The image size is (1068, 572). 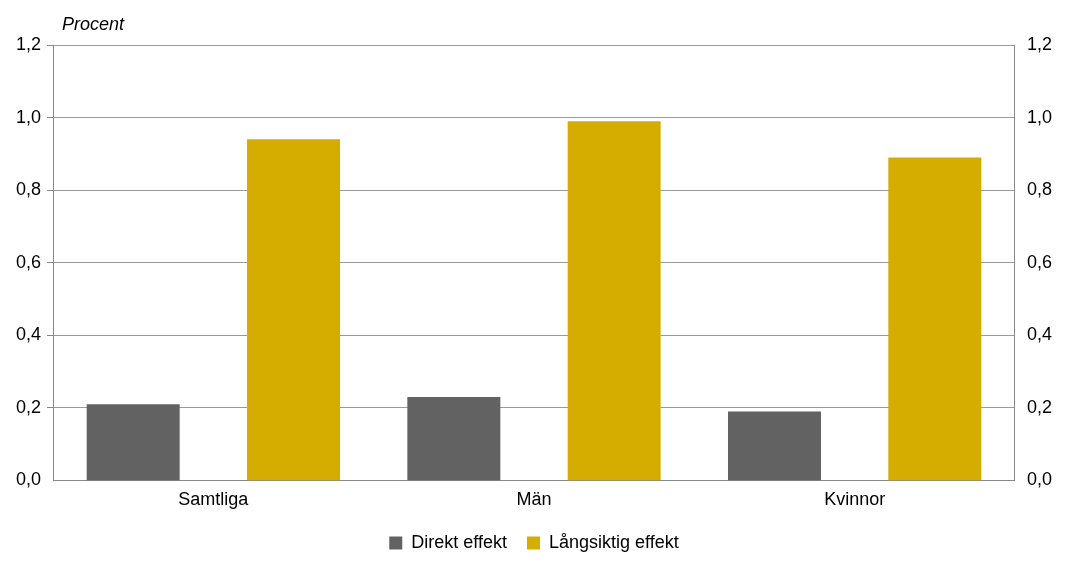 What do you see at coordinates (1039, 116) in the screenshot?
I see `y2-tick-label: 1,0` at bounding box center [1039, 116].